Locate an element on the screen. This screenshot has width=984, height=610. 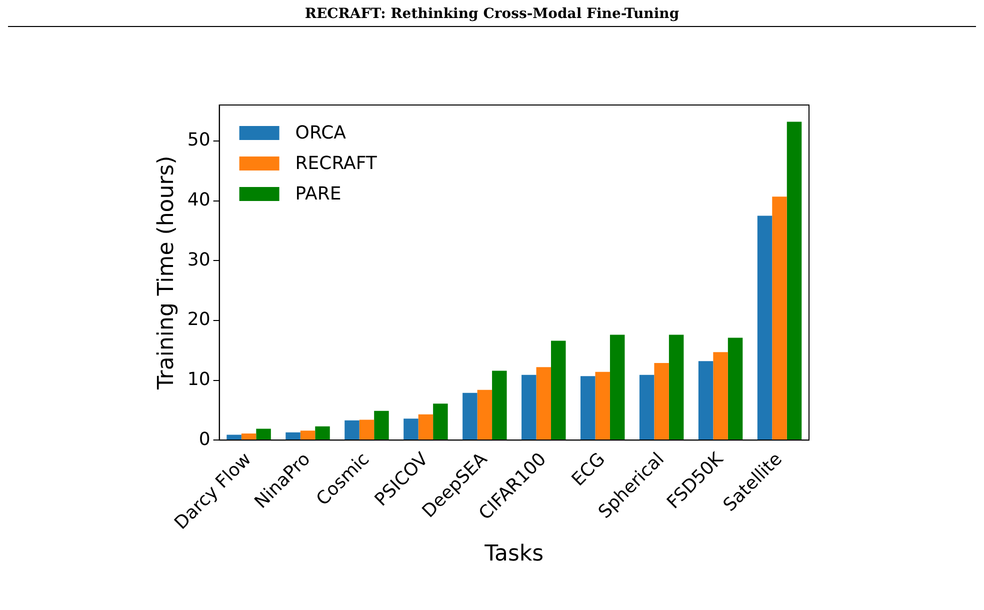
y-tick-label: 20 is located at coordinates (198, 319).